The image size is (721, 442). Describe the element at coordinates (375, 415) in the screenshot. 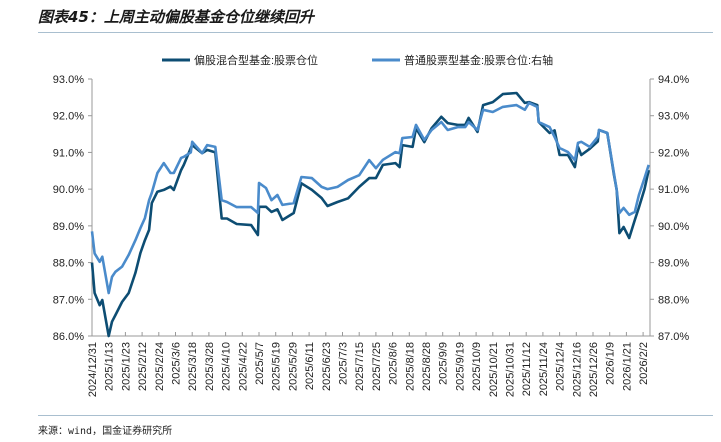

I see `footer-divider` at that location.